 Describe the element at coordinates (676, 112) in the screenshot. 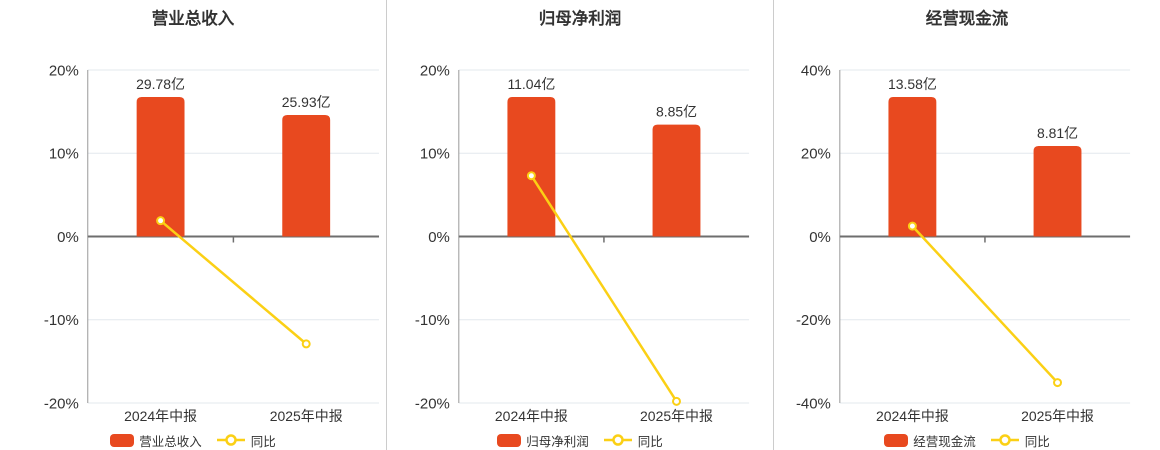

I see `bar-value-label: 8.85亿` at that location.